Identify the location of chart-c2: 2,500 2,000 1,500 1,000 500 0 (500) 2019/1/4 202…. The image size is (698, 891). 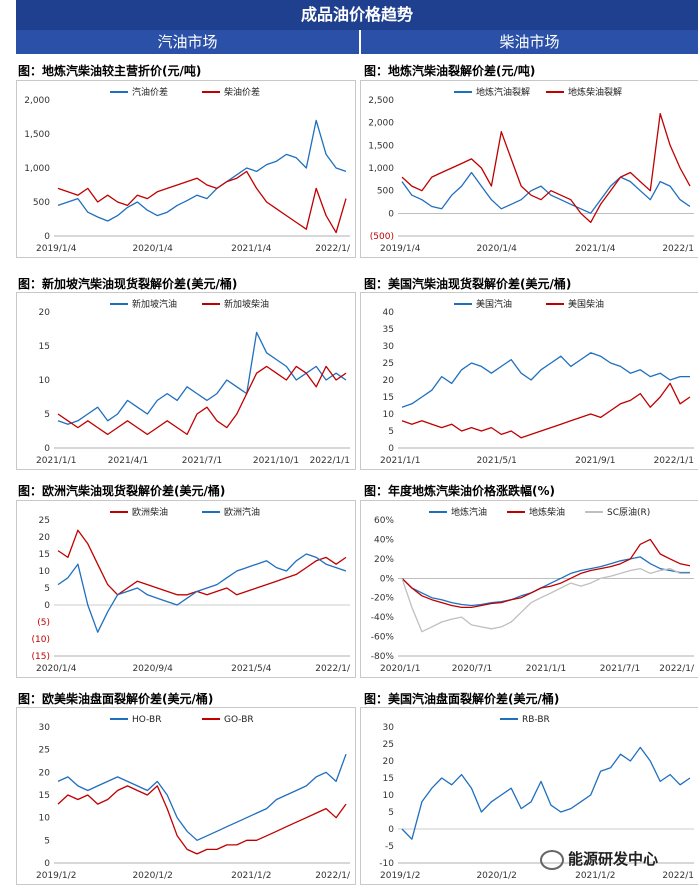
(529, 169).